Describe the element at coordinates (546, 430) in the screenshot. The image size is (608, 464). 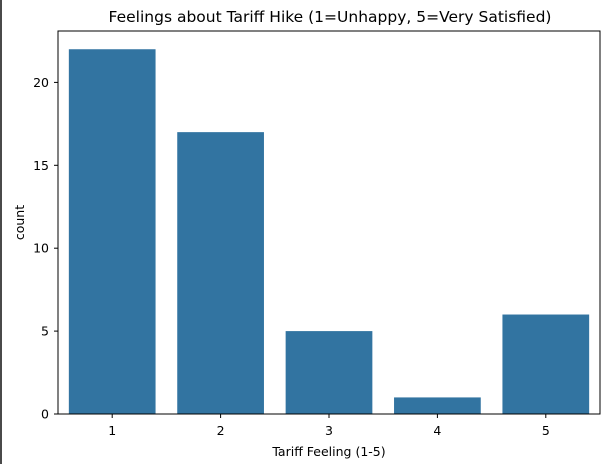
I see `x-tick-label: 5` at that location.